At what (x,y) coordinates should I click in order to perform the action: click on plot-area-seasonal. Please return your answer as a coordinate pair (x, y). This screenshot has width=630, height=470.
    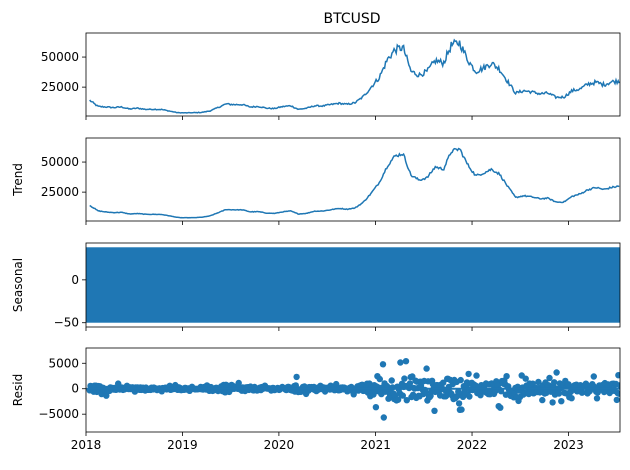
    Looking at the image, I should click on (353, 285).